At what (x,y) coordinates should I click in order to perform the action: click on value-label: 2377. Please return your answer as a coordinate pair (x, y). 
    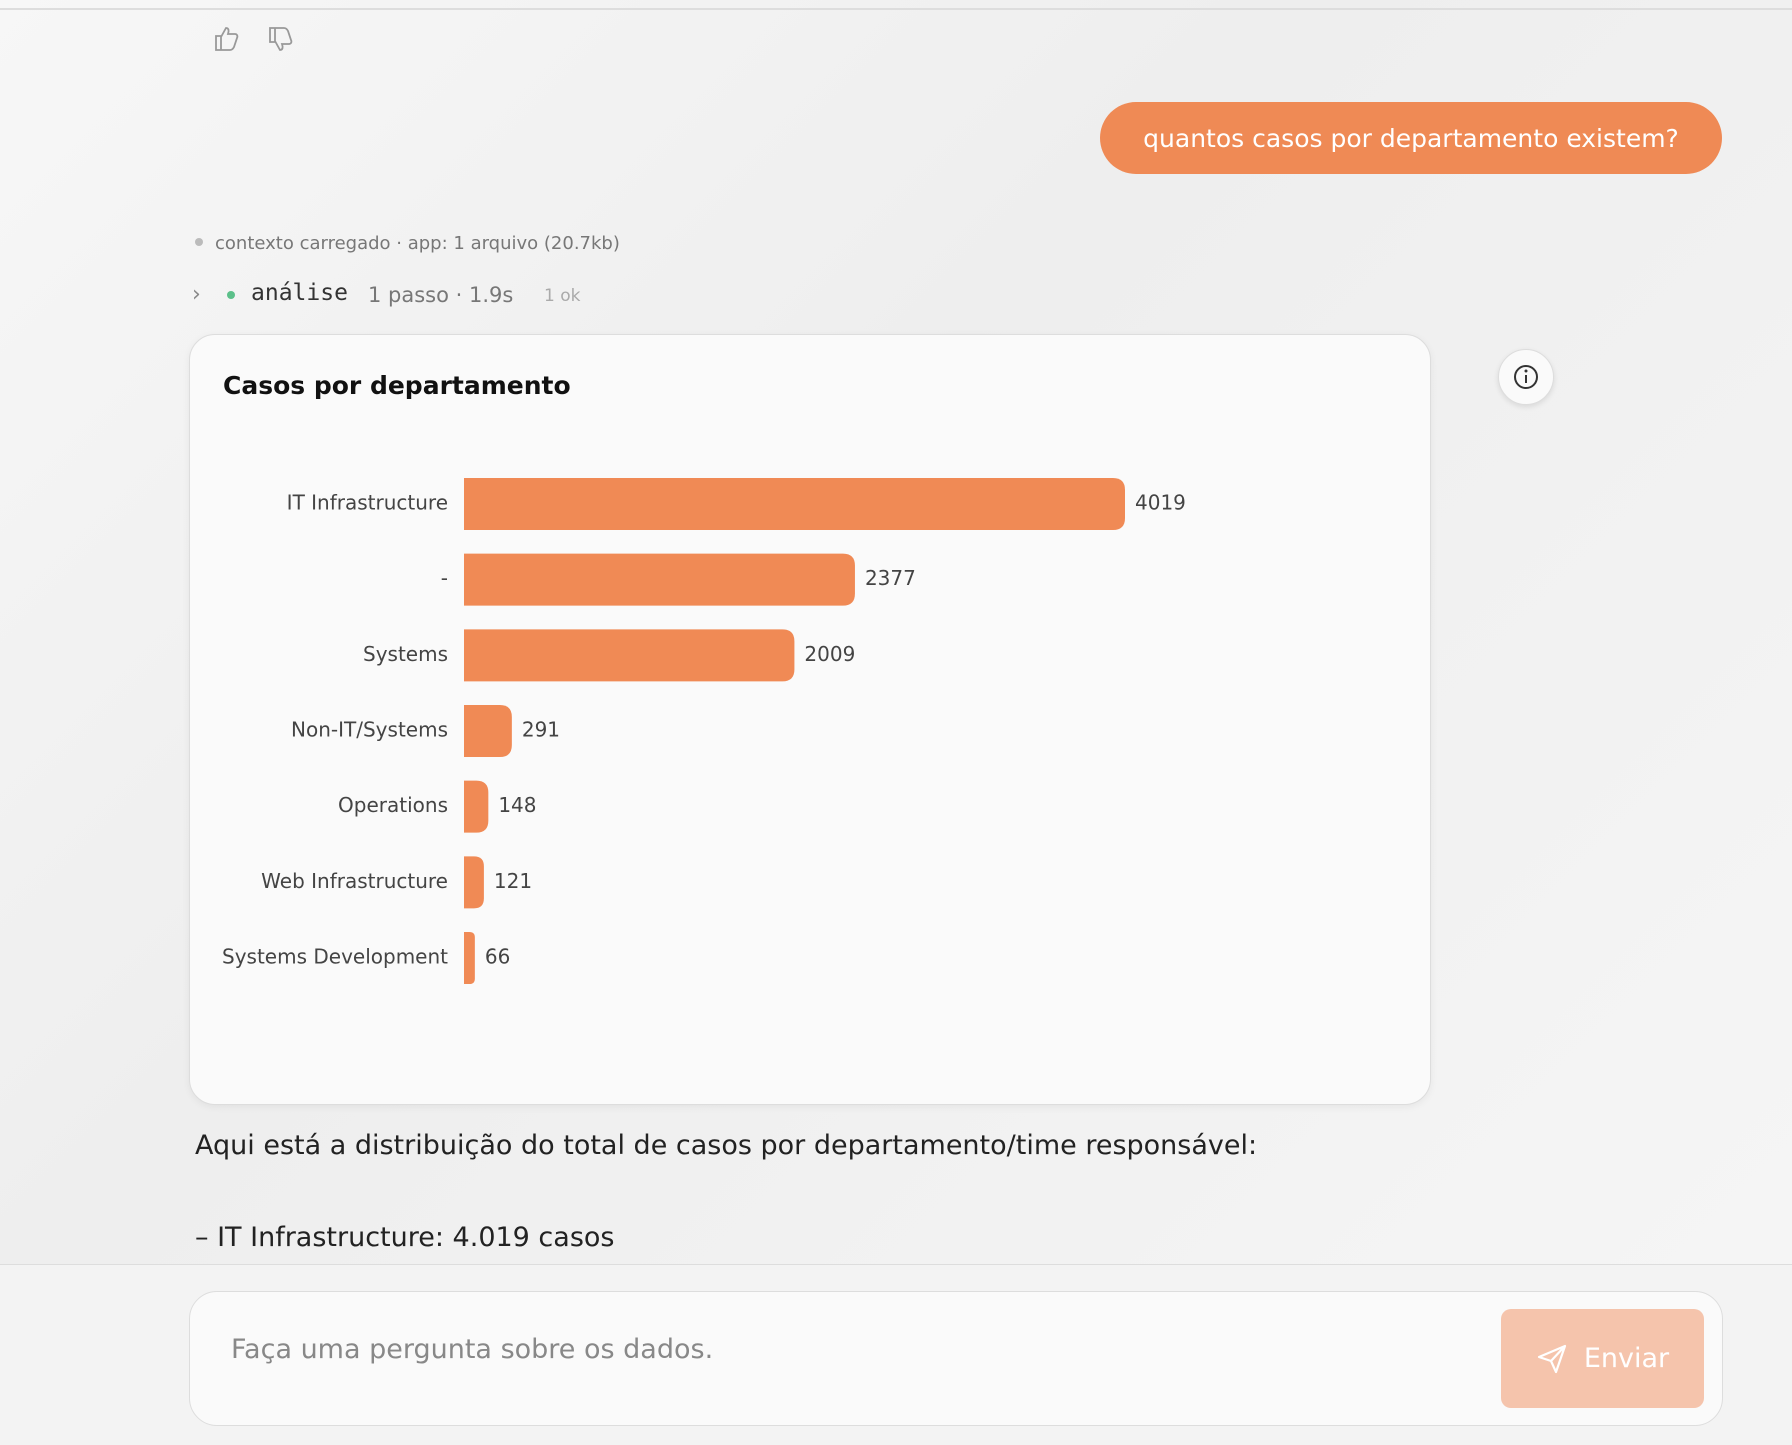
    Looking at the image, I should click on (890, 578).